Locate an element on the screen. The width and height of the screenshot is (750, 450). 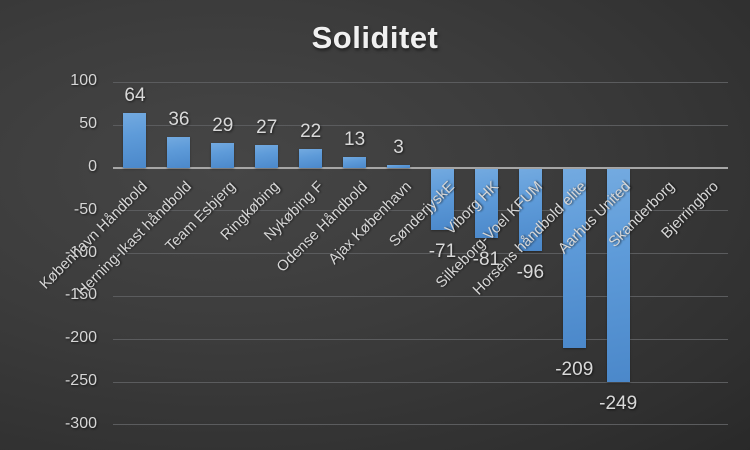
bar-value-label: 36 is located at coordinates (179, 120).